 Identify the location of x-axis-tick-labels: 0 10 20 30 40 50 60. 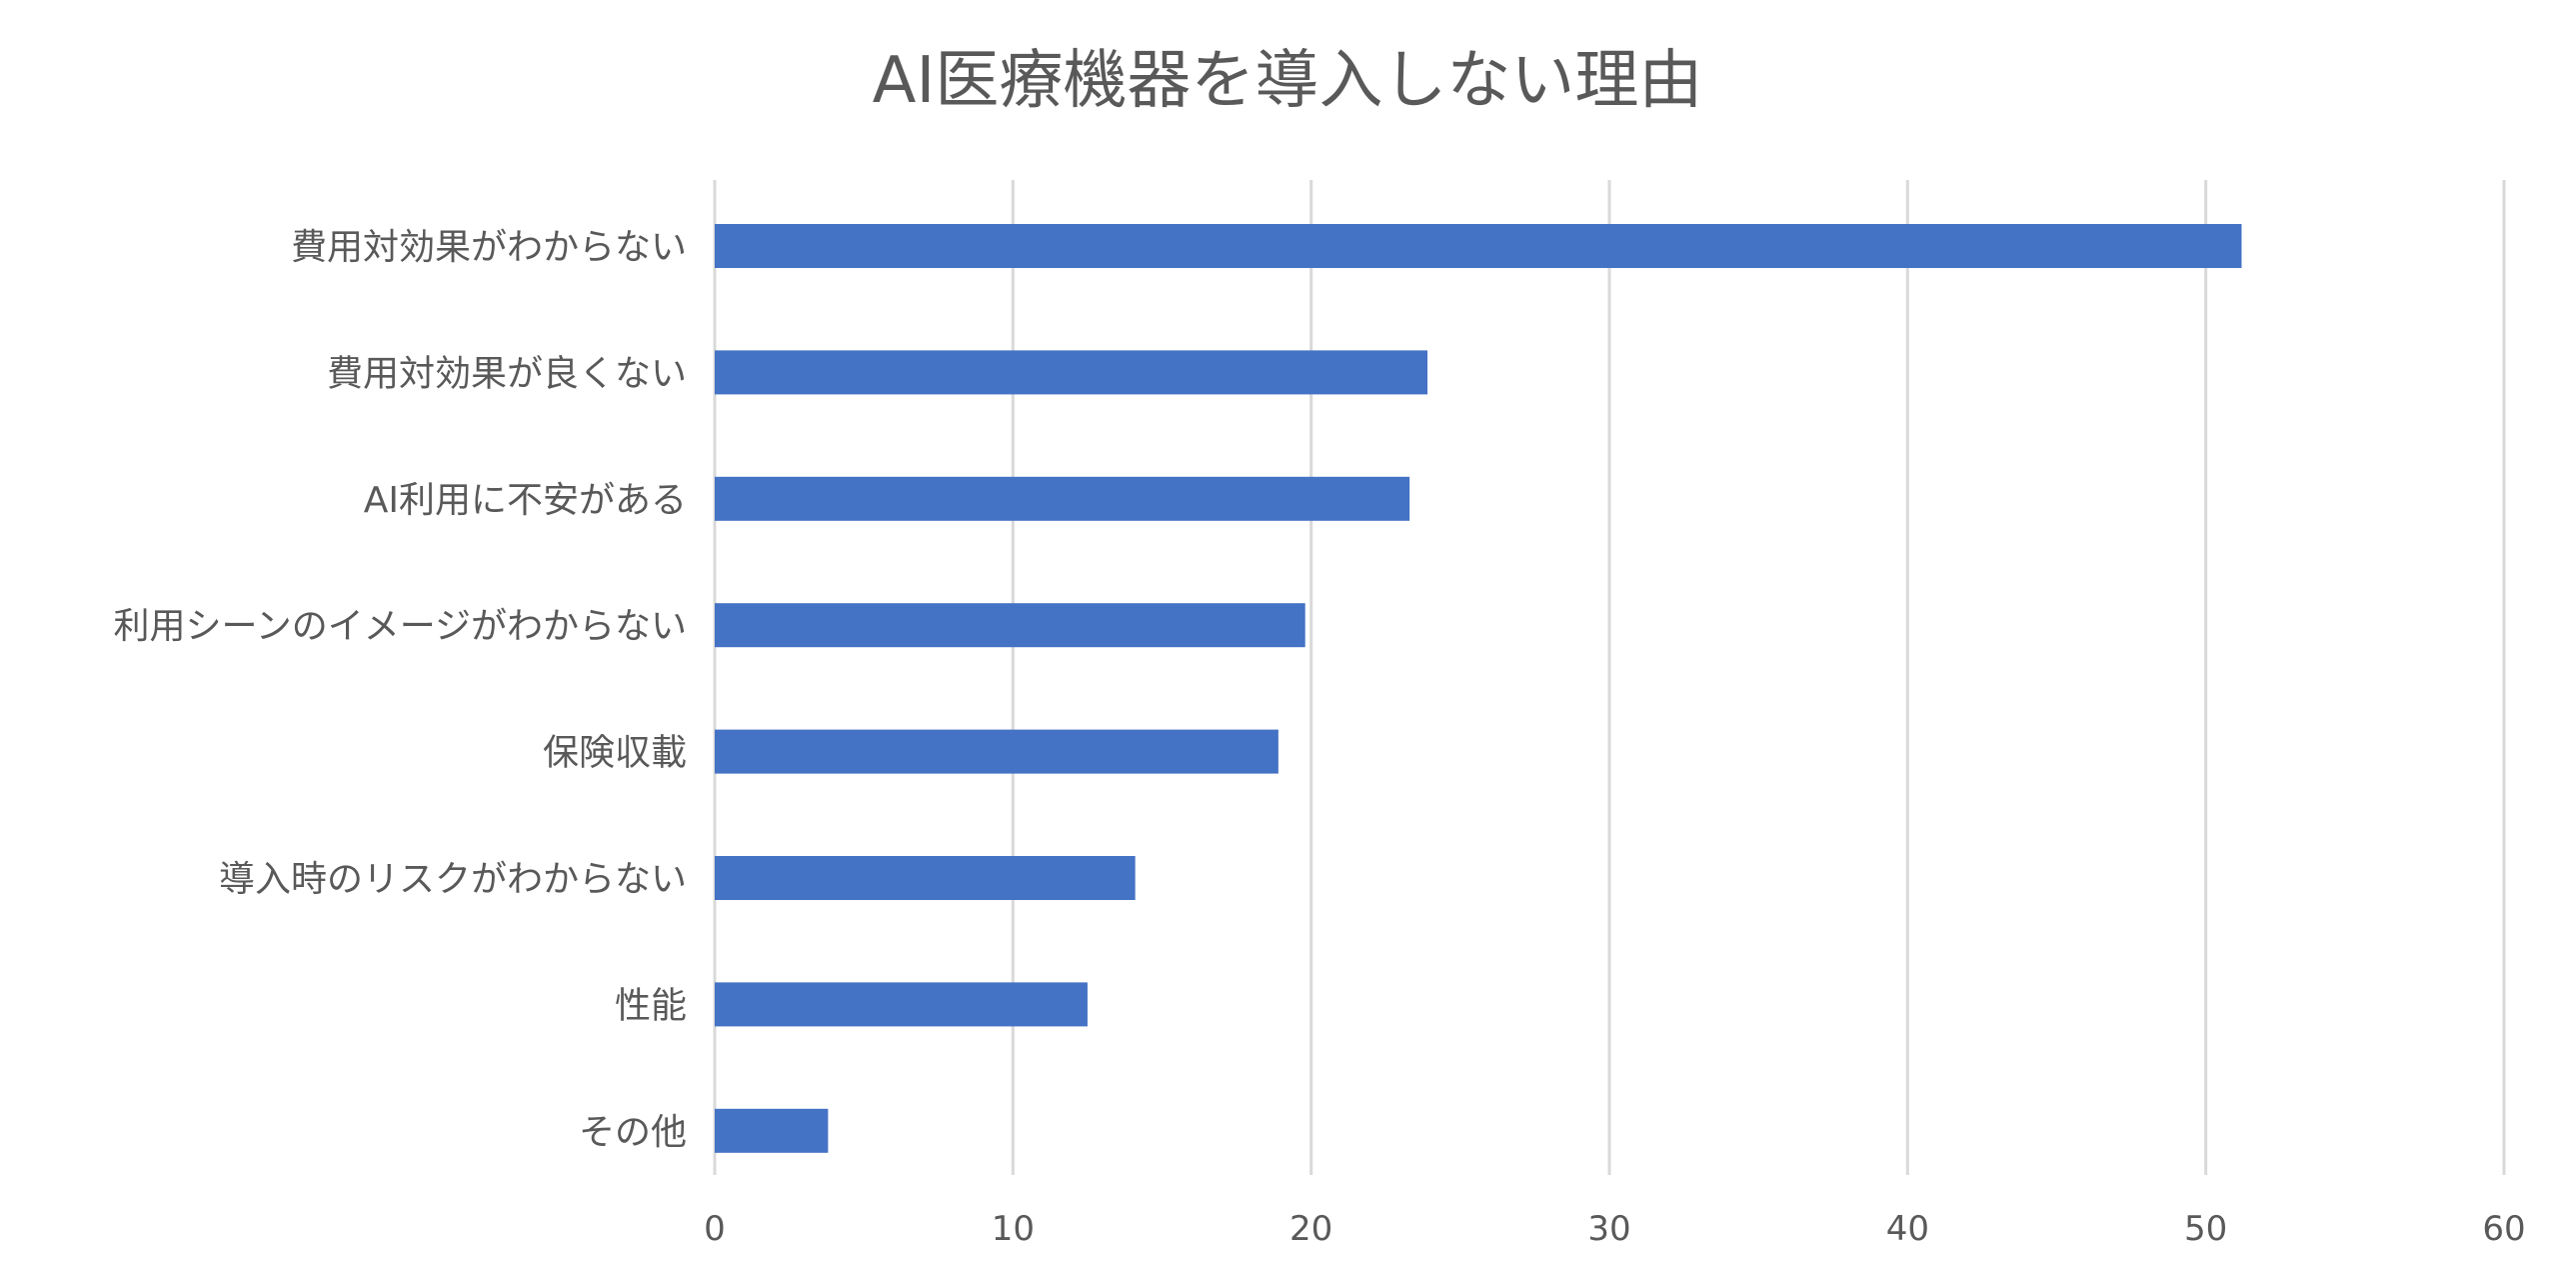
(1615, 1229).